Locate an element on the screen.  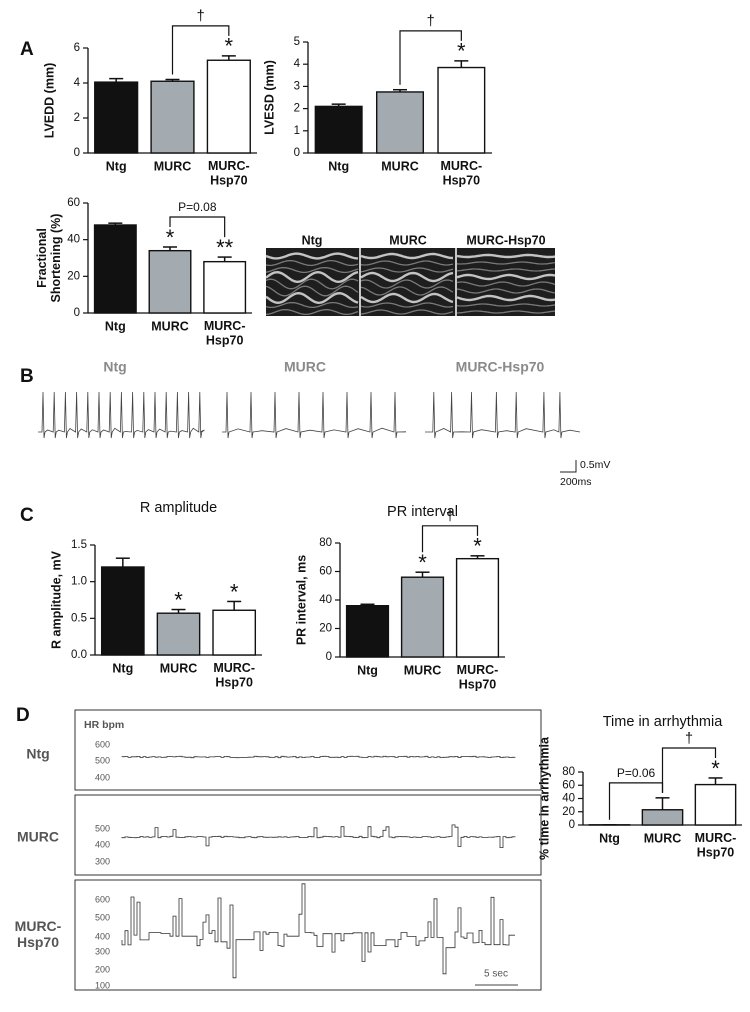
ecg-scale-voltage: 0.5mV is located at coordinates (595, 465).